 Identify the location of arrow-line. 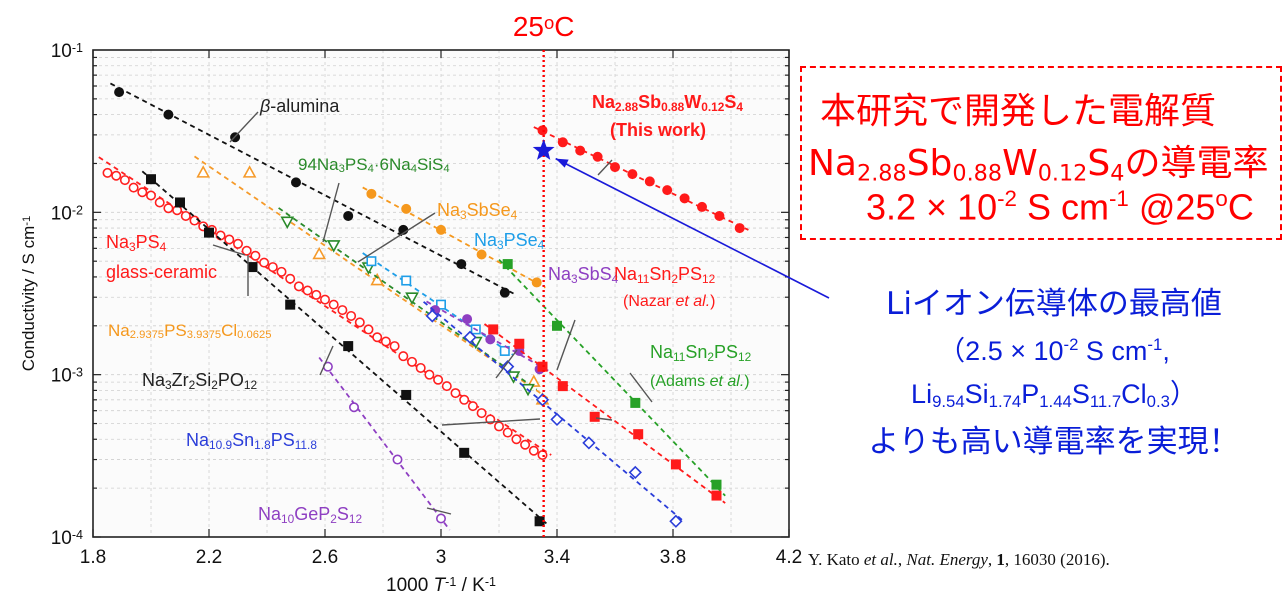
(692, 228).